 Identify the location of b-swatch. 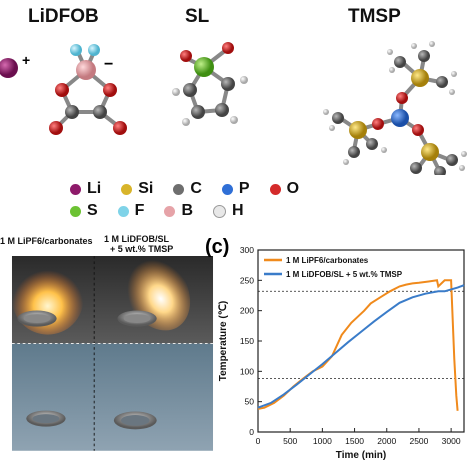
(170, 211).